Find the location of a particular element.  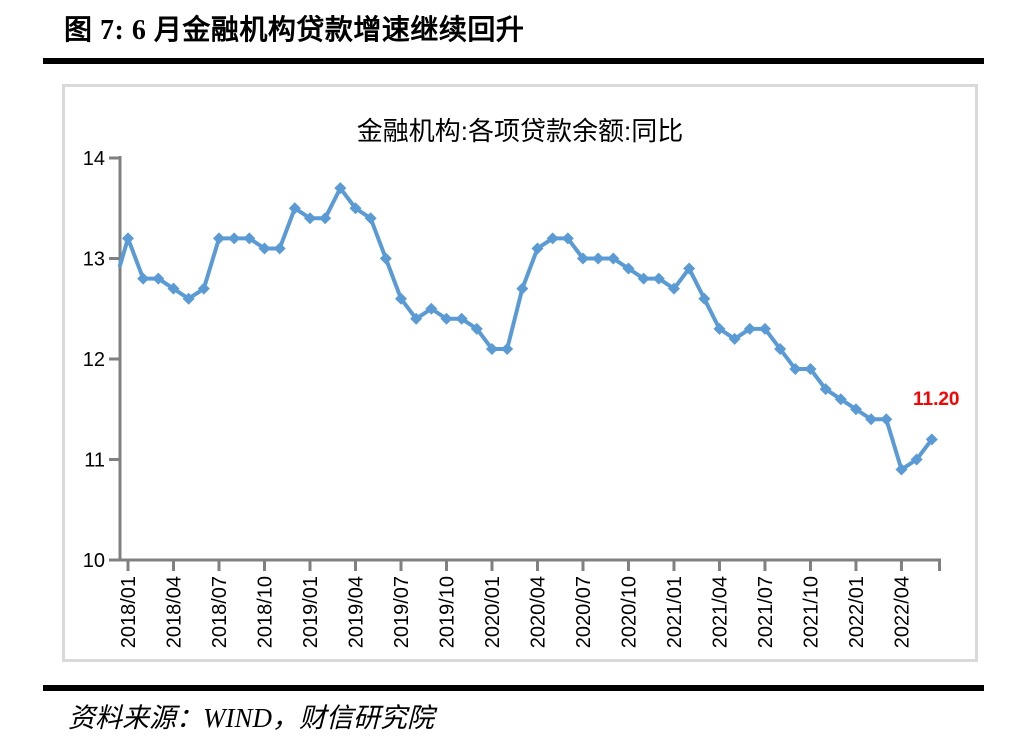

x-tick-label: 2022/04 is located at coordinates (902, 612).